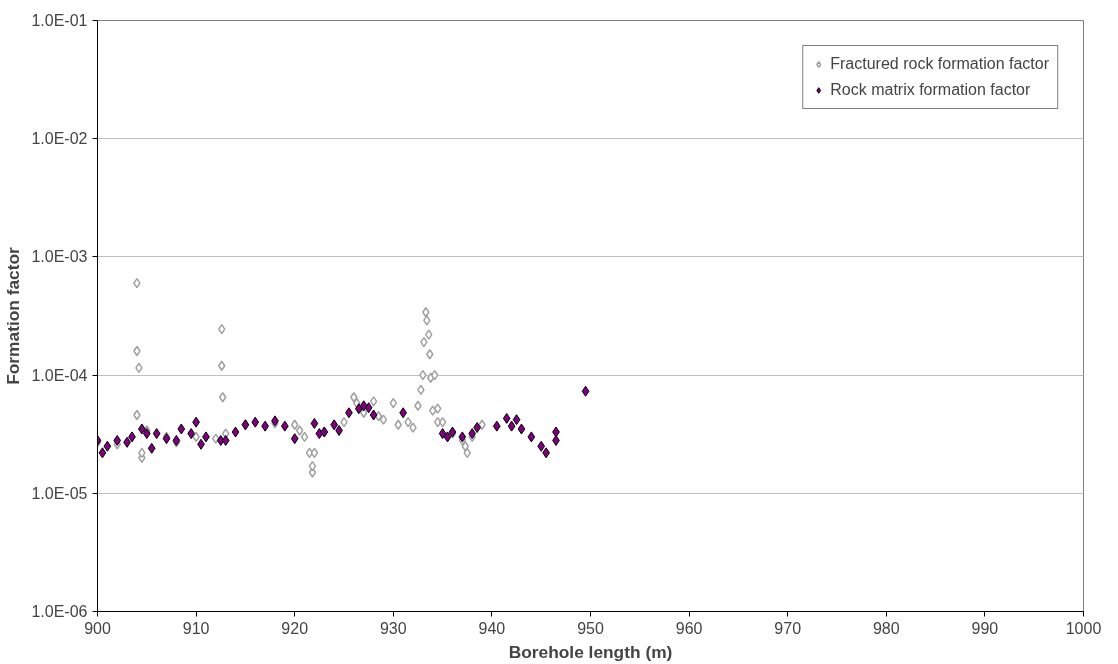 This screenshot has width=1118, height=664. Describe the element at coordinates (59, 20) in the screenshot. I see `y-tick-label: 1.0E-01` at that location.